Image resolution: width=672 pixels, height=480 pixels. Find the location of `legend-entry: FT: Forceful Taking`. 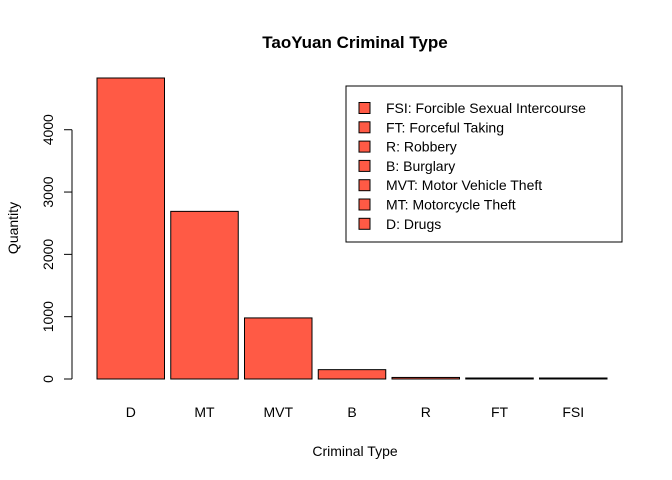

legend-entry: FT: Forceful Taking is located at coordinates (445, 127).